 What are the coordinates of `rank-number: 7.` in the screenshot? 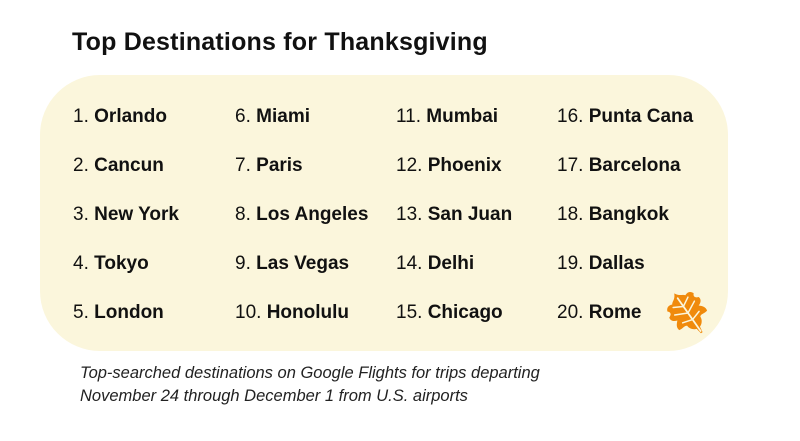 It's located at (243, 165).